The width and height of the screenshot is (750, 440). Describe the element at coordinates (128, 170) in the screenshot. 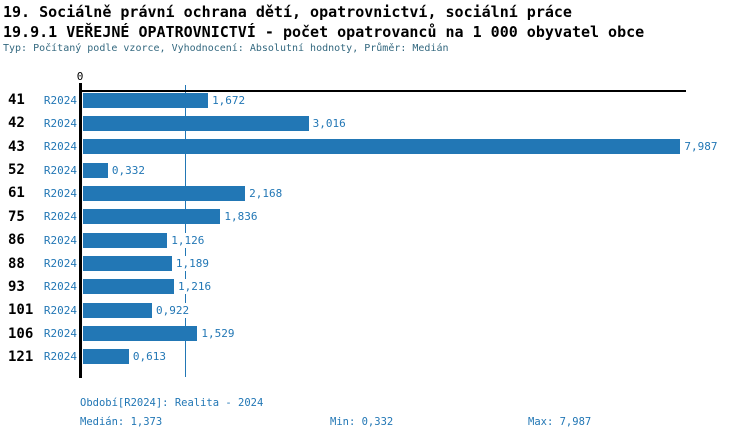

I see `bar-value-label: 0,332` at that location.